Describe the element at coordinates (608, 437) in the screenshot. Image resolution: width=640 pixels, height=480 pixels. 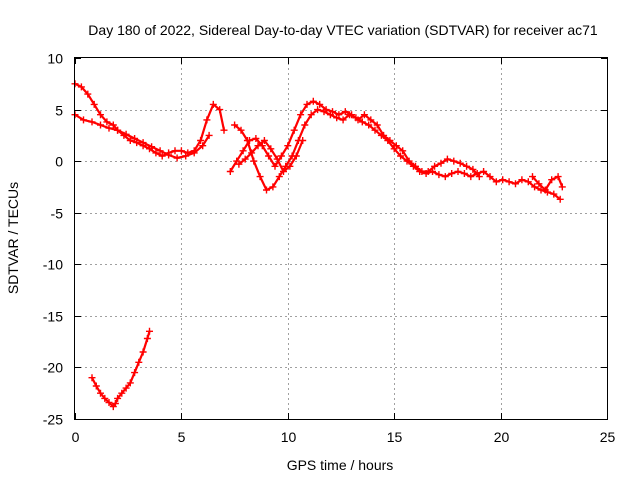
I see `x-tick-label: 25` at that location.